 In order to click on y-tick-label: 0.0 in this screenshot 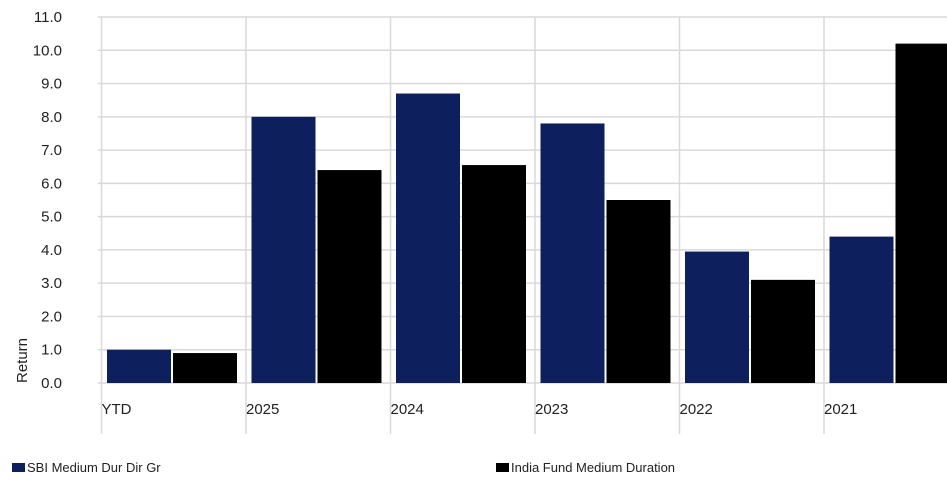, I will do `click(51, 383)`.